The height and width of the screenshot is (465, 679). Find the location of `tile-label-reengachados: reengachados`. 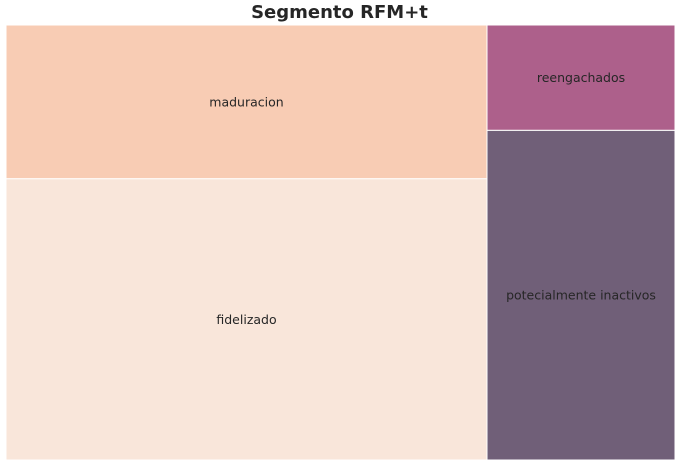

tile-label-reengachados: reengachados is located at coordinates (581, 77).